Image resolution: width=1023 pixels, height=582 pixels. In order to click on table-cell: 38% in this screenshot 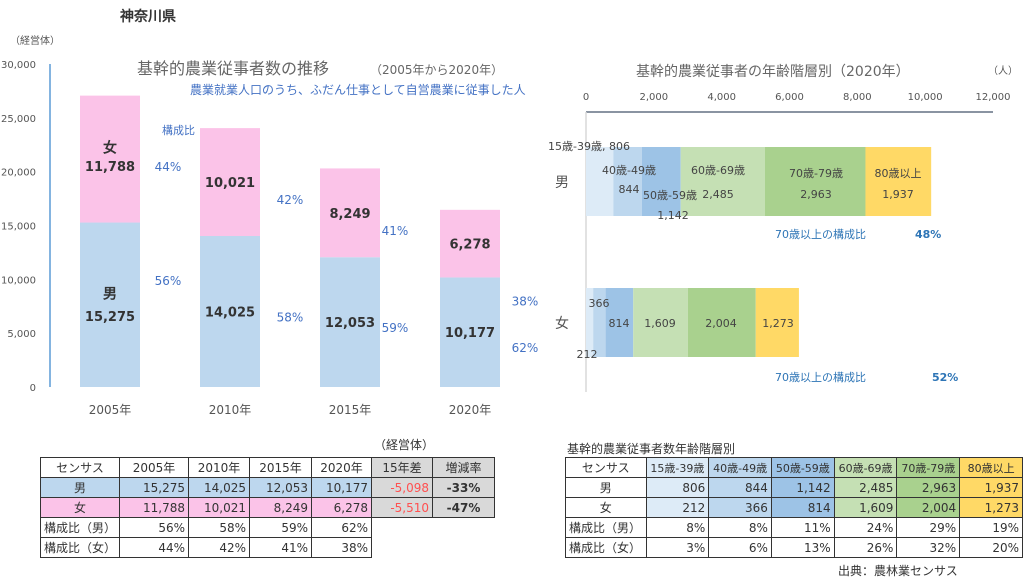, I will do `click(341, 547)`.